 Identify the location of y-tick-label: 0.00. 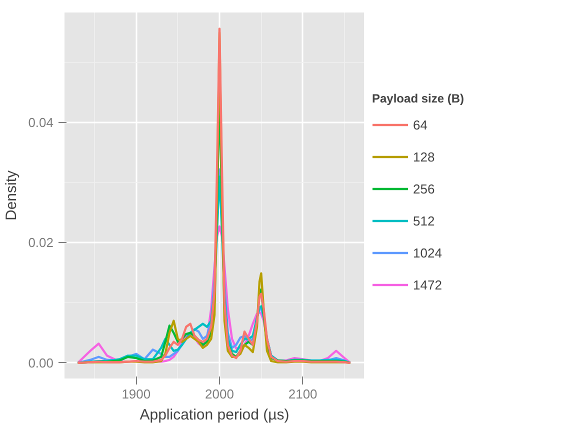
(41, 362).